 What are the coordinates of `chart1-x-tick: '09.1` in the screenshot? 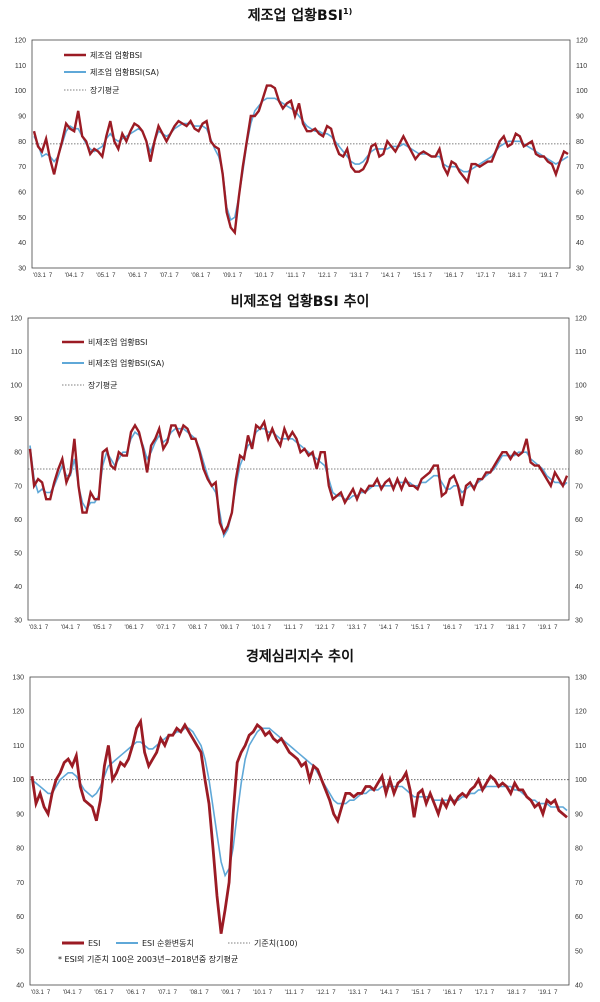 It's located at (229, 276).